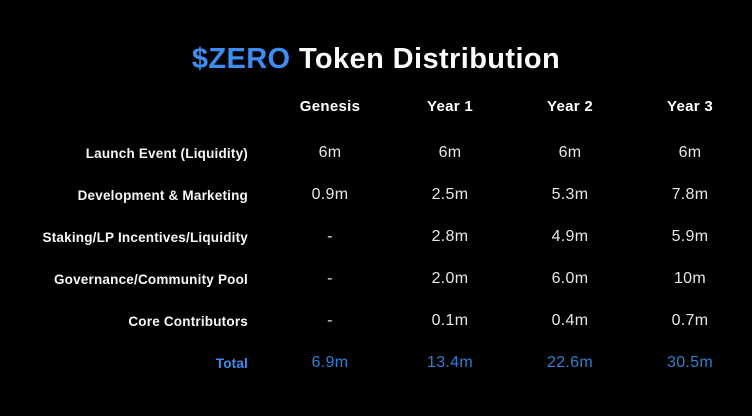 This screenshot has width=752, height=416. I want to click on title-token-symbol: $ZERO, so click(241, 59).